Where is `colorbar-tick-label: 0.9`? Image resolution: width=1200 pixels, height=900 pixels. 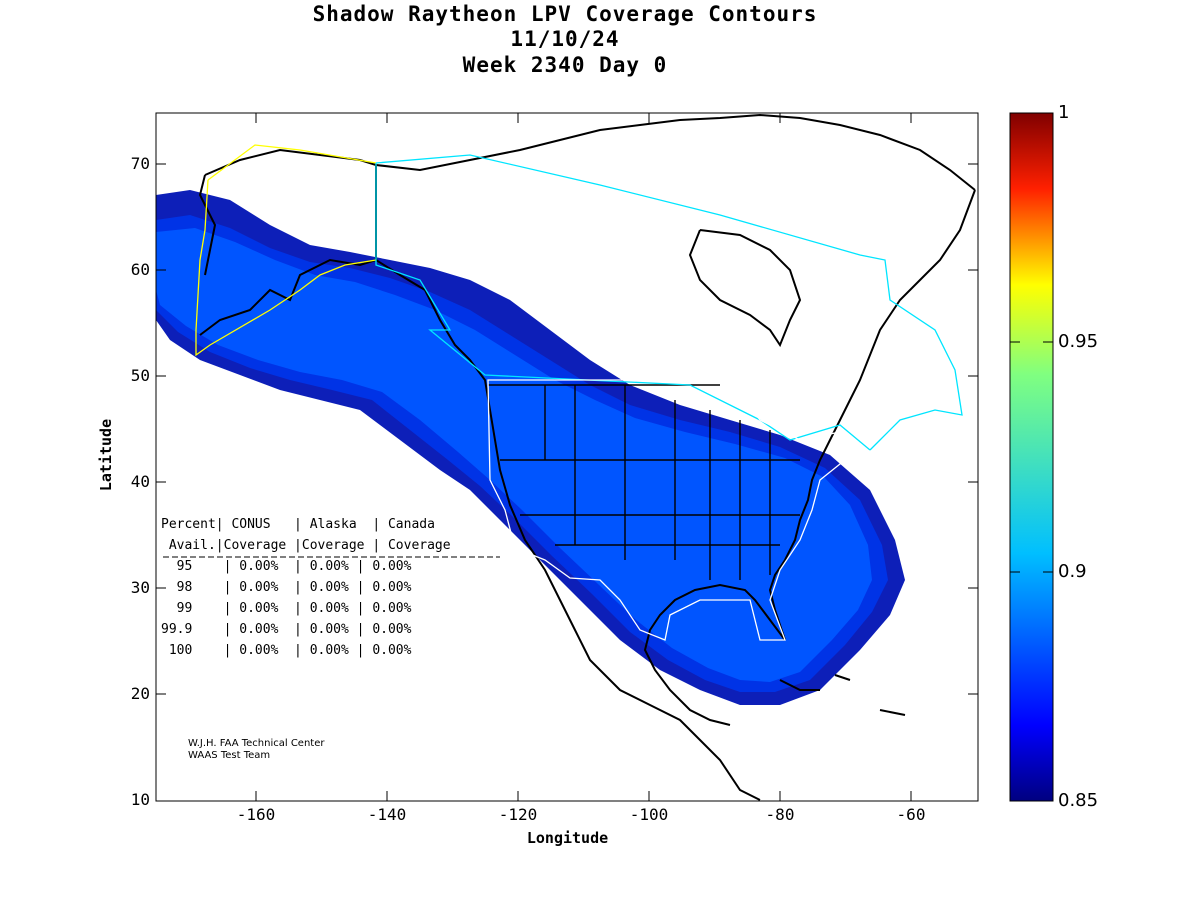
colorbar-tick-label: 0.9 is located at coordinates (1072, 571).